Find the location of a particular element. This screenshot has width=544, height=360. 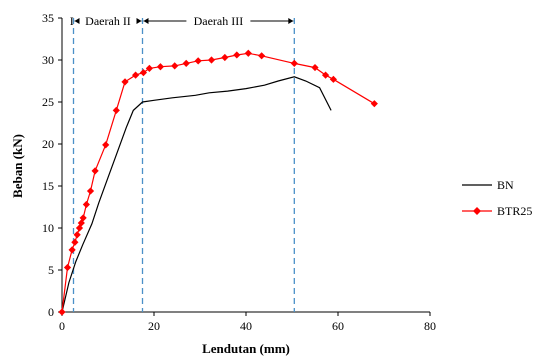

region-annotation: Daerah III is located at coordinates (218, 21).